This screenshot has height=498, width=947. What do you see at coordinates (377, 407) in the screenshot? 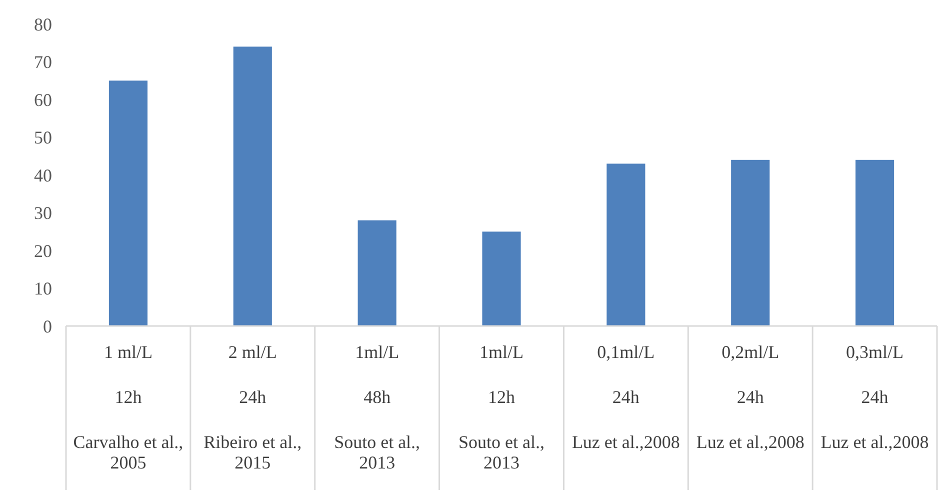
I see `category-label: 1ml/L 48h Souto et al., 2013` at bounding box center [377, 407].